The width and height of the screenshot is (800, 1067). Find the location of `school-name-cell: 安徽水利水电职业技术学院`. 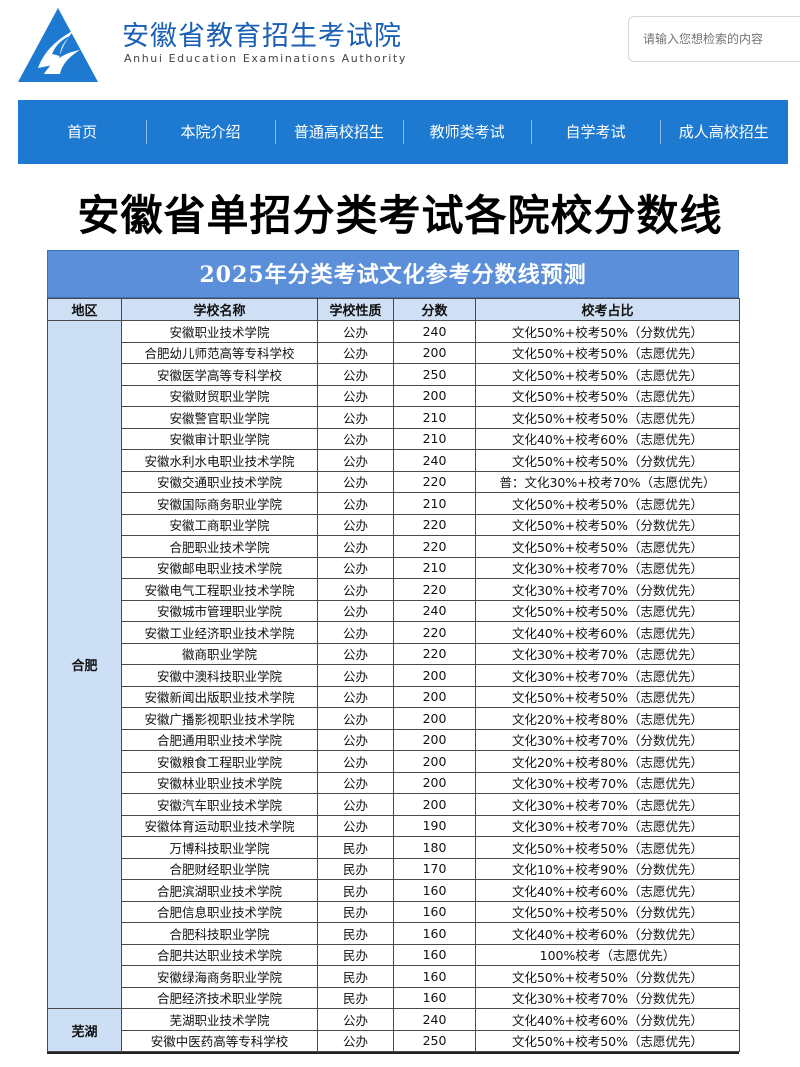

school-name-cell: 安徽水利水电职业技术学院 is located at coordinates (219, 460).